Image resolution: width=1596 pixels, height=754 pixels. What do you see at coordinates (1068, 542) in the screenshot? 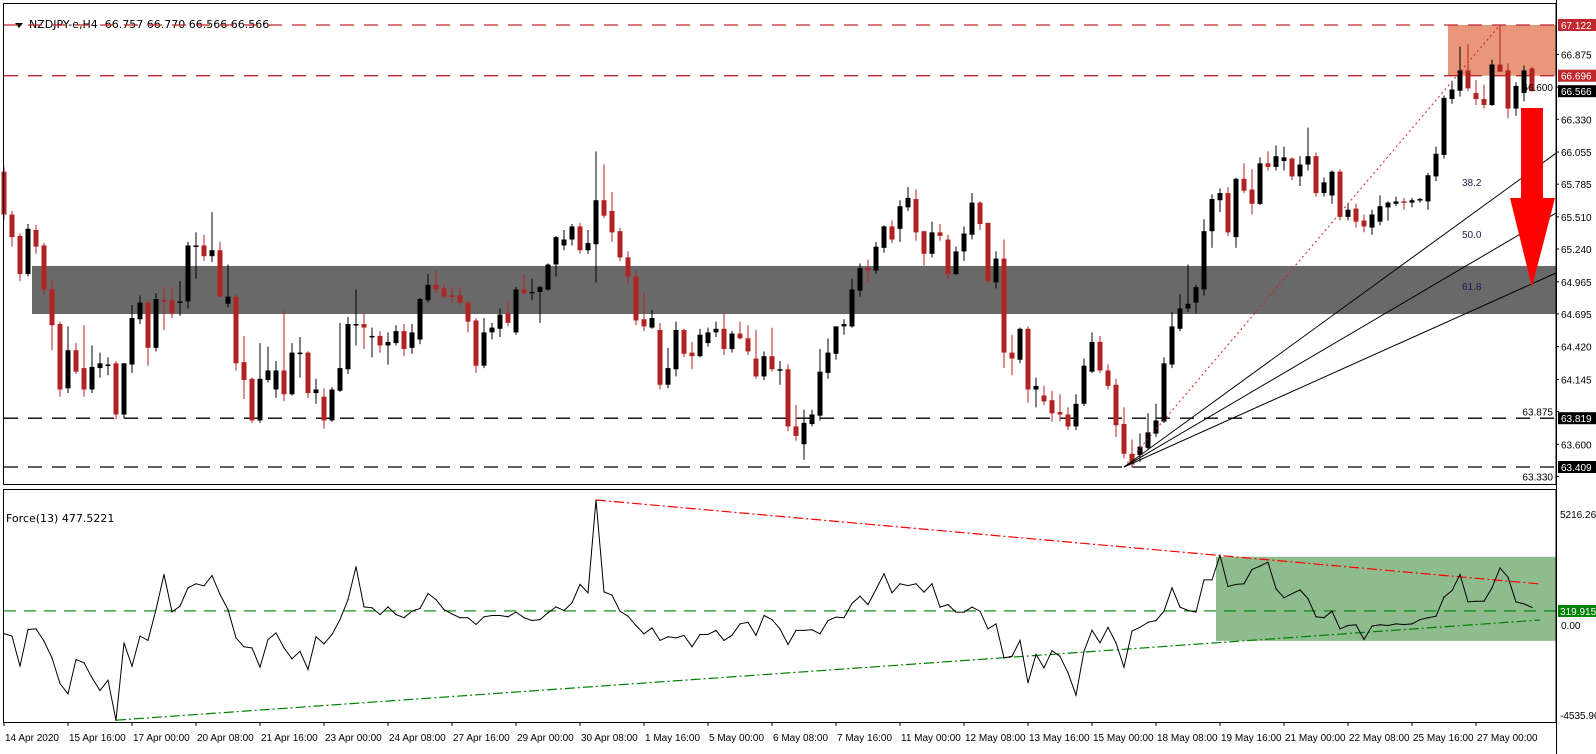
I see `force-down-trendline` at bounding box center [1068, 542].